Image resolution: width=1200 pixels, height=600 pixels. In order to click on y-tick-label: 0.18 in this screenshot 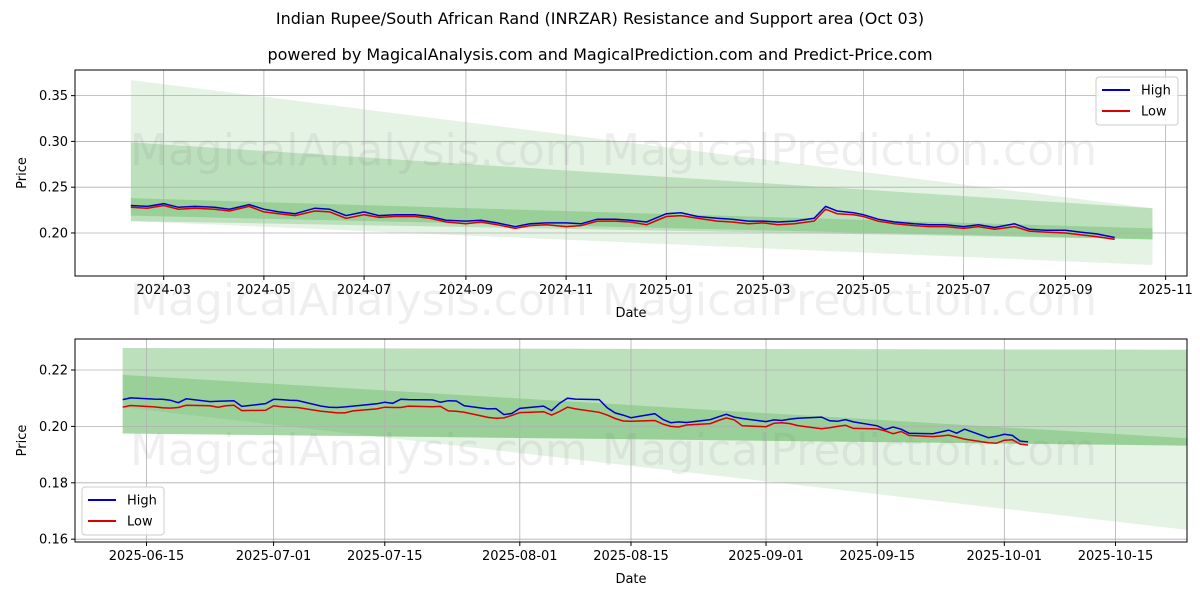, I will do `click(53, 483)`.